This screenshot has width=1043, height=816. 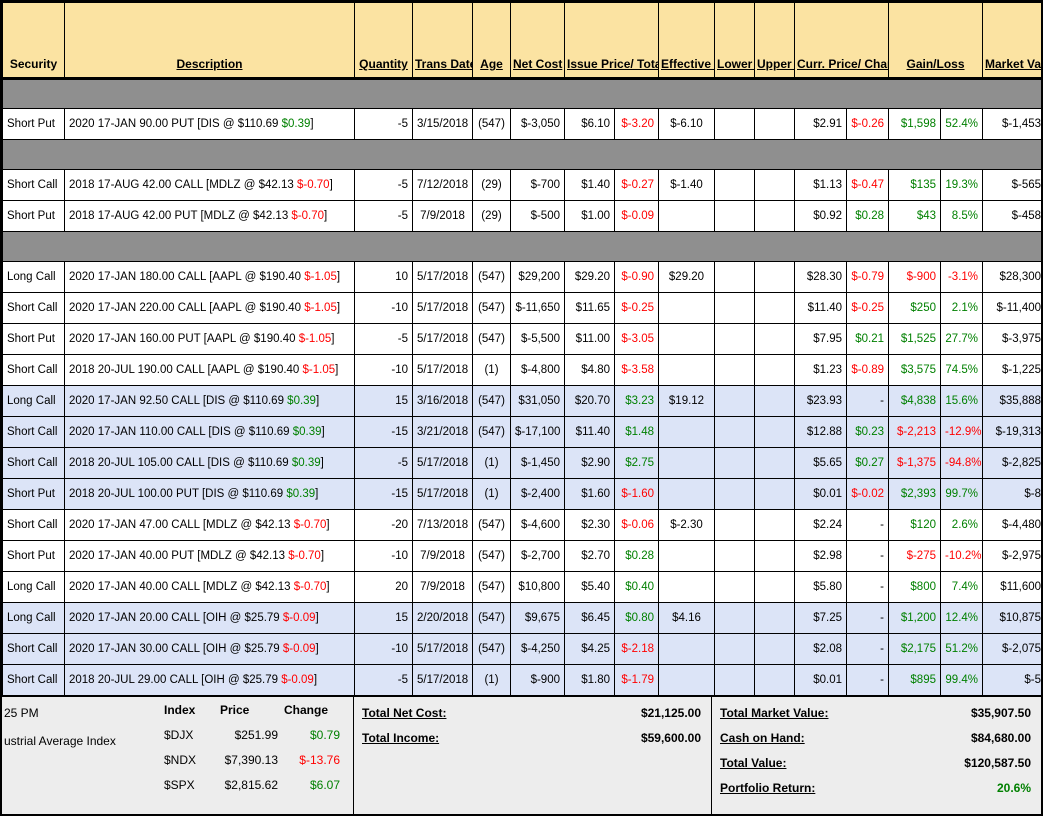 What do you see at coordinates (820, 401) in the screenshot?
I see `curr-price-cell: $23.93` at bounding box center [820, 401].